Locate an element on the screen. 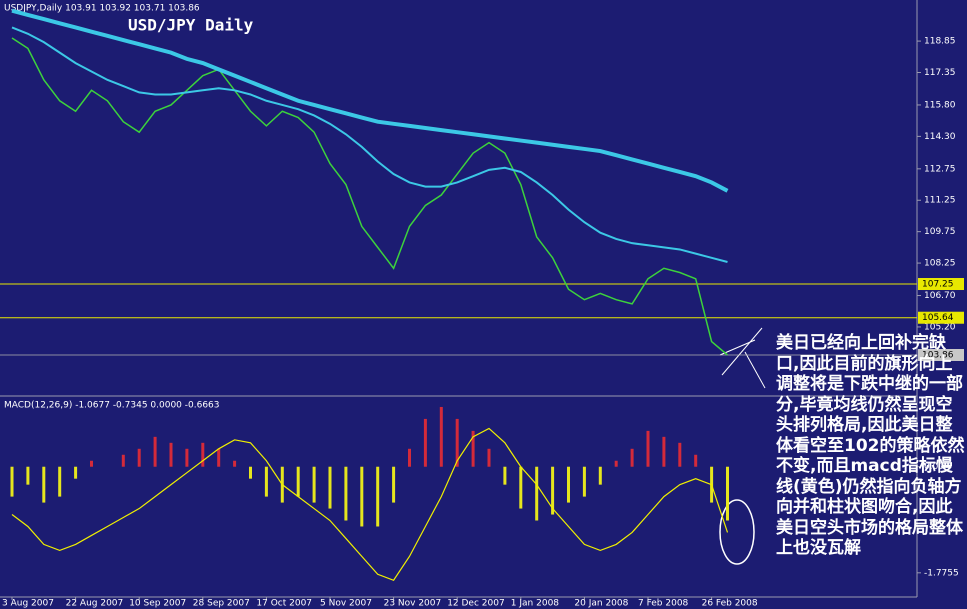 This screenshot has height=609, width=967. y-tick-label: 112.75 is located at coordinates (940, 169).